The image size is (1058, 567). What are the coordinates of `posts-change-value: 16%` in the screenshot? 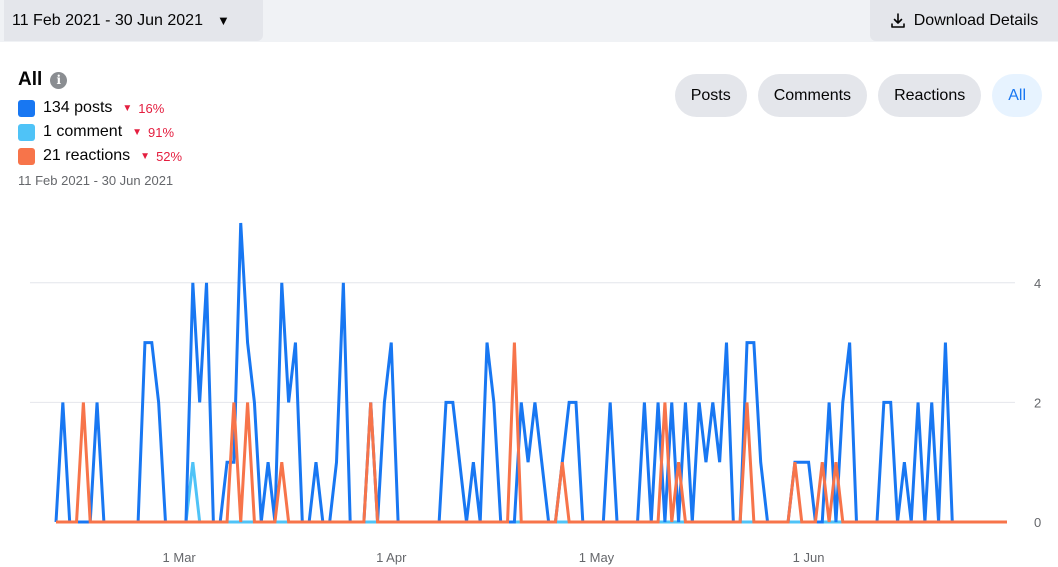 It's located at (151, 108).